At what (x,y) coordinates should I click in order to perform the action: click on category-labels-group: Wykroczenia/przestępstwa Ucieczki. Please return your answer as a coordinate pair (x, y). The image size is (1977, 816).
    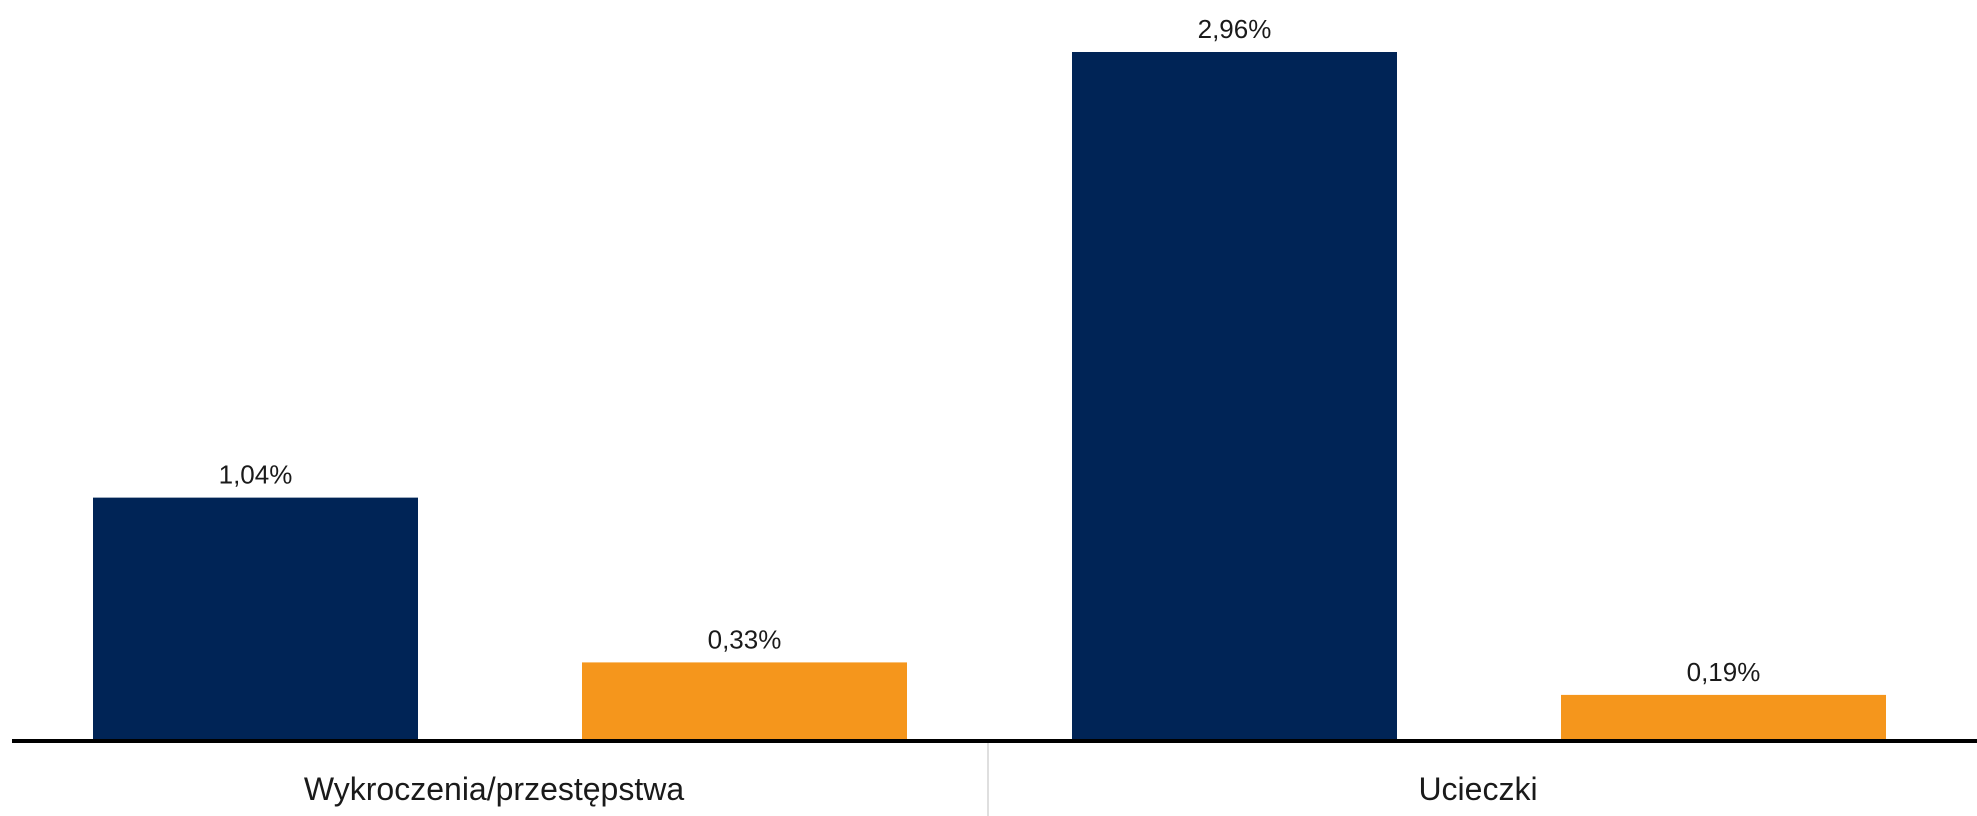
    Looking at the image, I should click on (921, 789).